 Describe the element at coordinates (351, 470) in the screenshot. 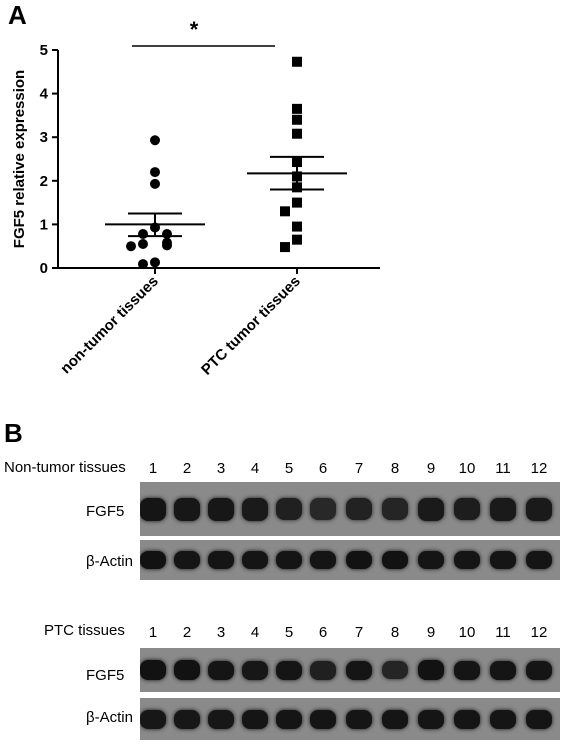

I see `gel1-lane-numbers: 1 2 3 4 5 6 7 8 9 10 11 12` at that location.